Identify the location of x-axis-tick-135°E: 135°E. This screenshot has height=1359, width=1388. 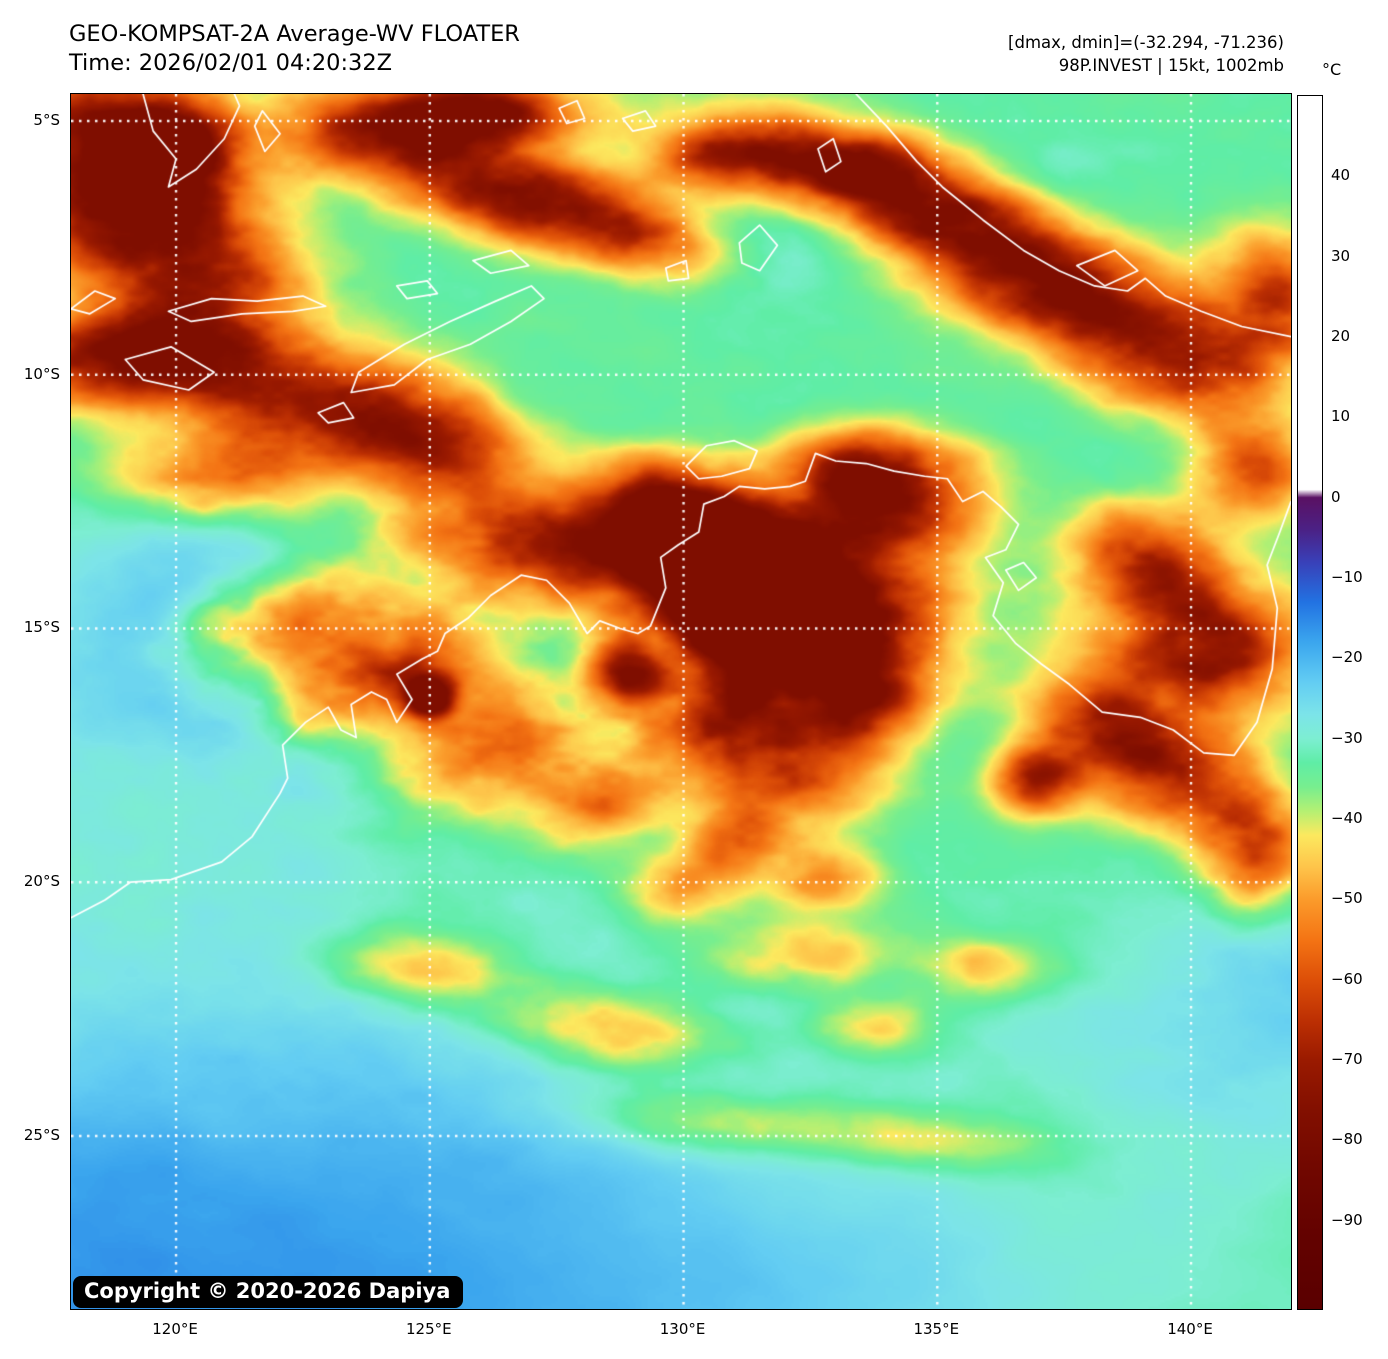
(936, 1329).